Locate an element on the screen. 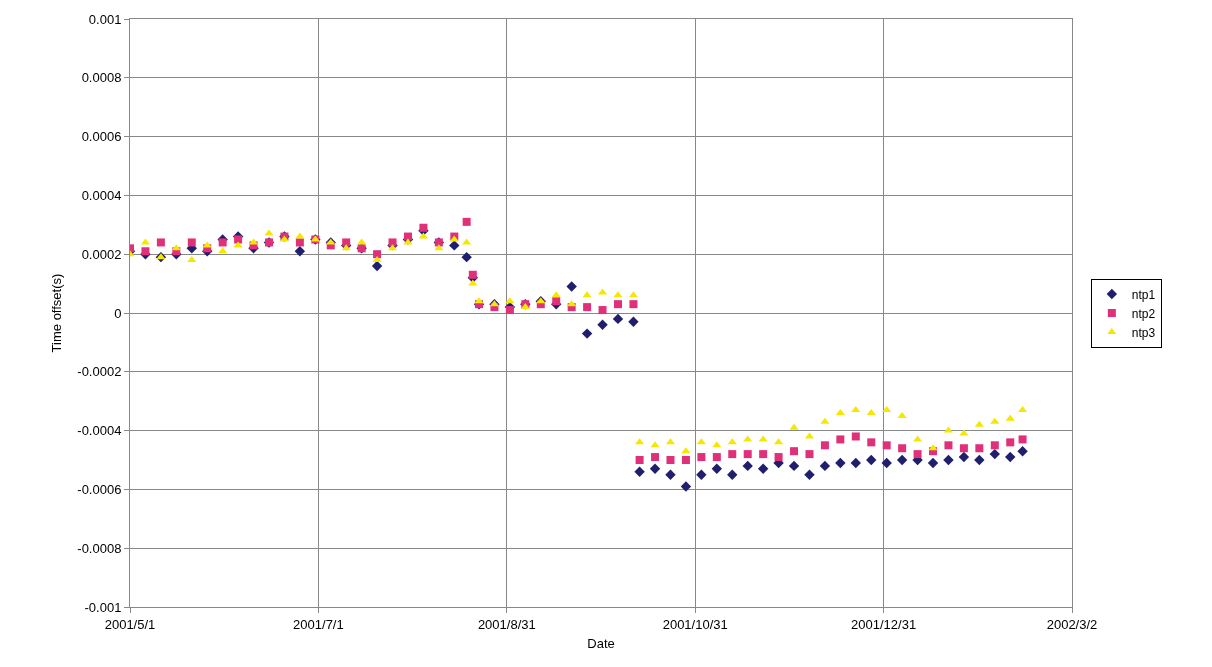  x-tick-label: 2001/8/31 is located at coordinates (506, 624).